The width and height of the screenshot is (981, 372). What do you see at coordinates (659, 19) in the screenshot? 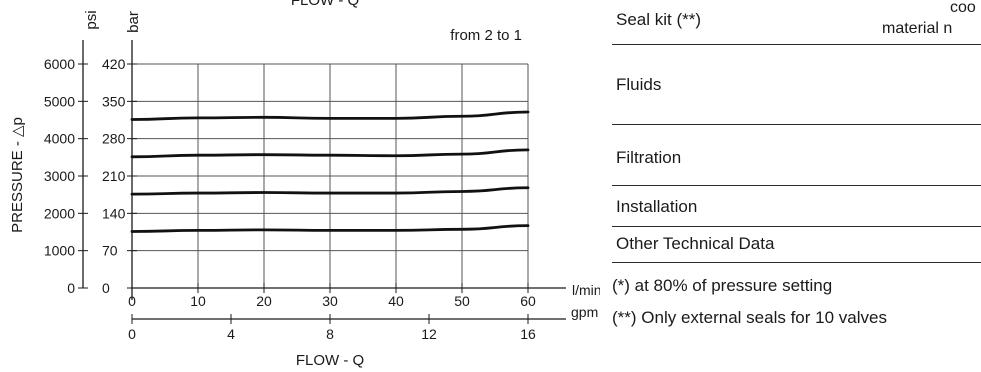
I see `row-label-seal-kit: Seal kit (**)` at bounding box center [659, 19].